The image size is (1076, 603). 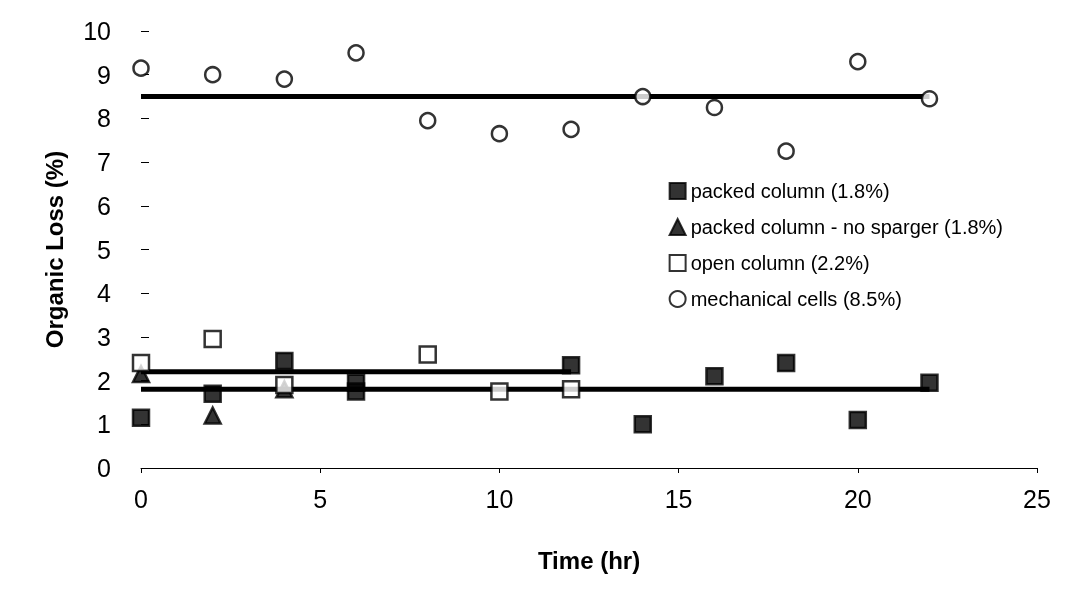 What do you see at coordinates (104, 205) in the screenshot?
I see `y-tick-label: 6` at bounding box center [104, 205].